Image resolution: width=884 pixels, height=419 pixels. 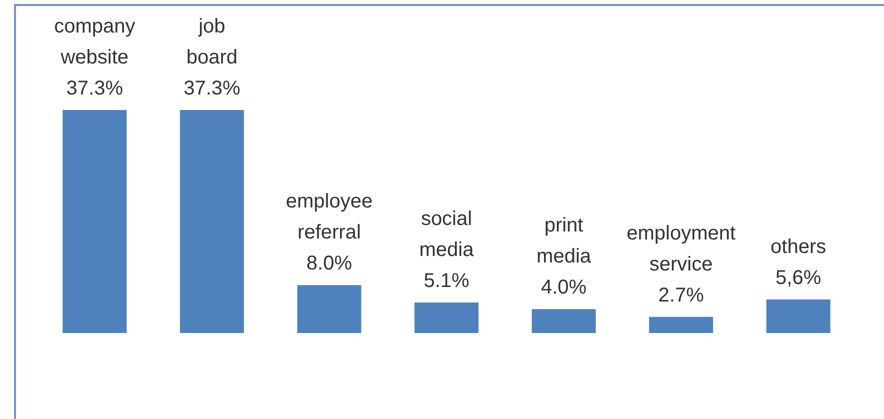 What do you see at coordinates (681, 295) in the screenshot?
I see `data-label: 2.7%` at bounding box center [681, 295].